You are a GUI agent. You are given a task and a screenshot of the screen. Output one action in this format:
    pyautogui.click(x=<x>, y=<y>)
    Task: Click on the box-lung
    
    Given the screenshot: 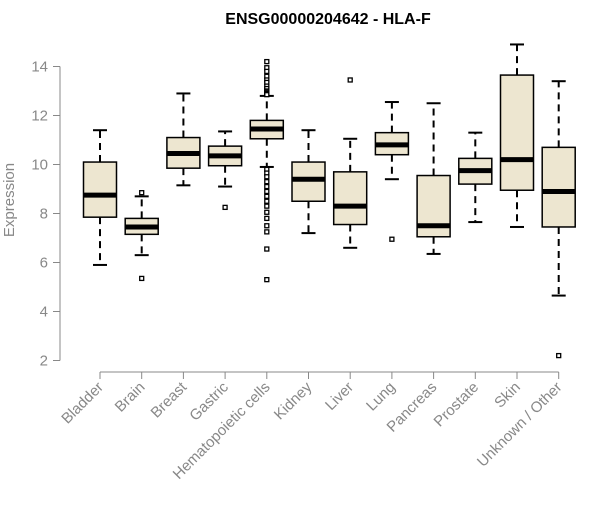 What is the action you would take?
    pyautogui.click(x=392, y=171)
    